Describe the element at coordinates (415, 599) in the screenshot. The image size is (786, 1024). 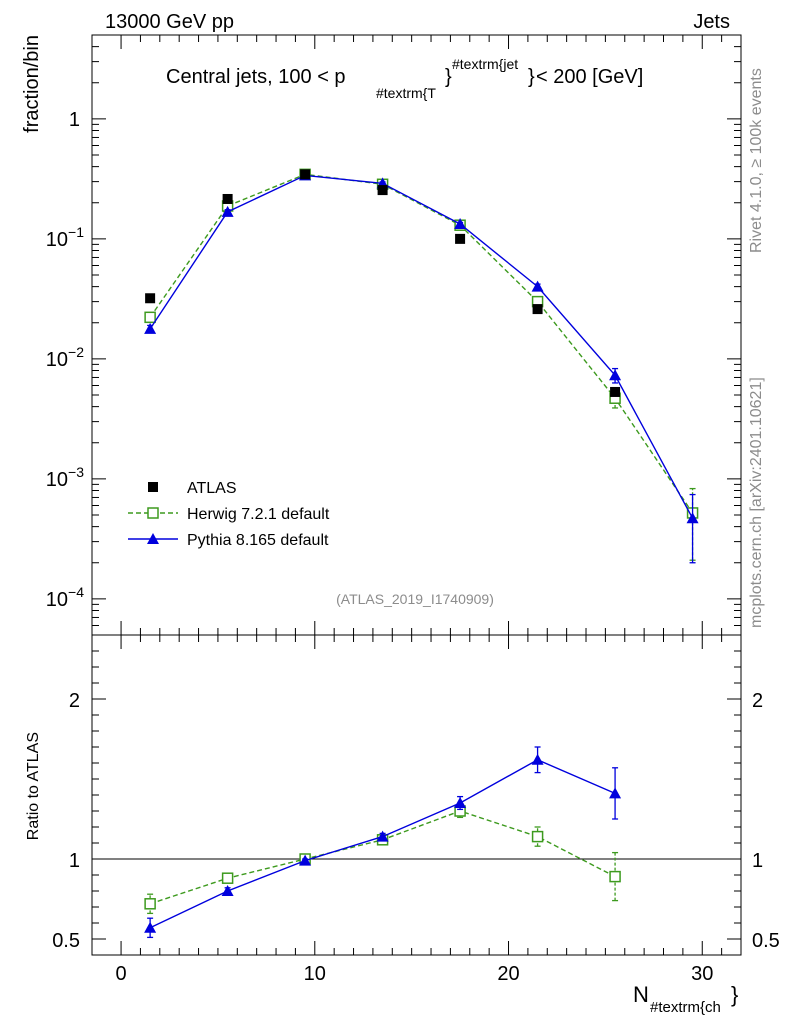
I see `analysis-id: (ATLAS_2019_I1740909)` at that location.